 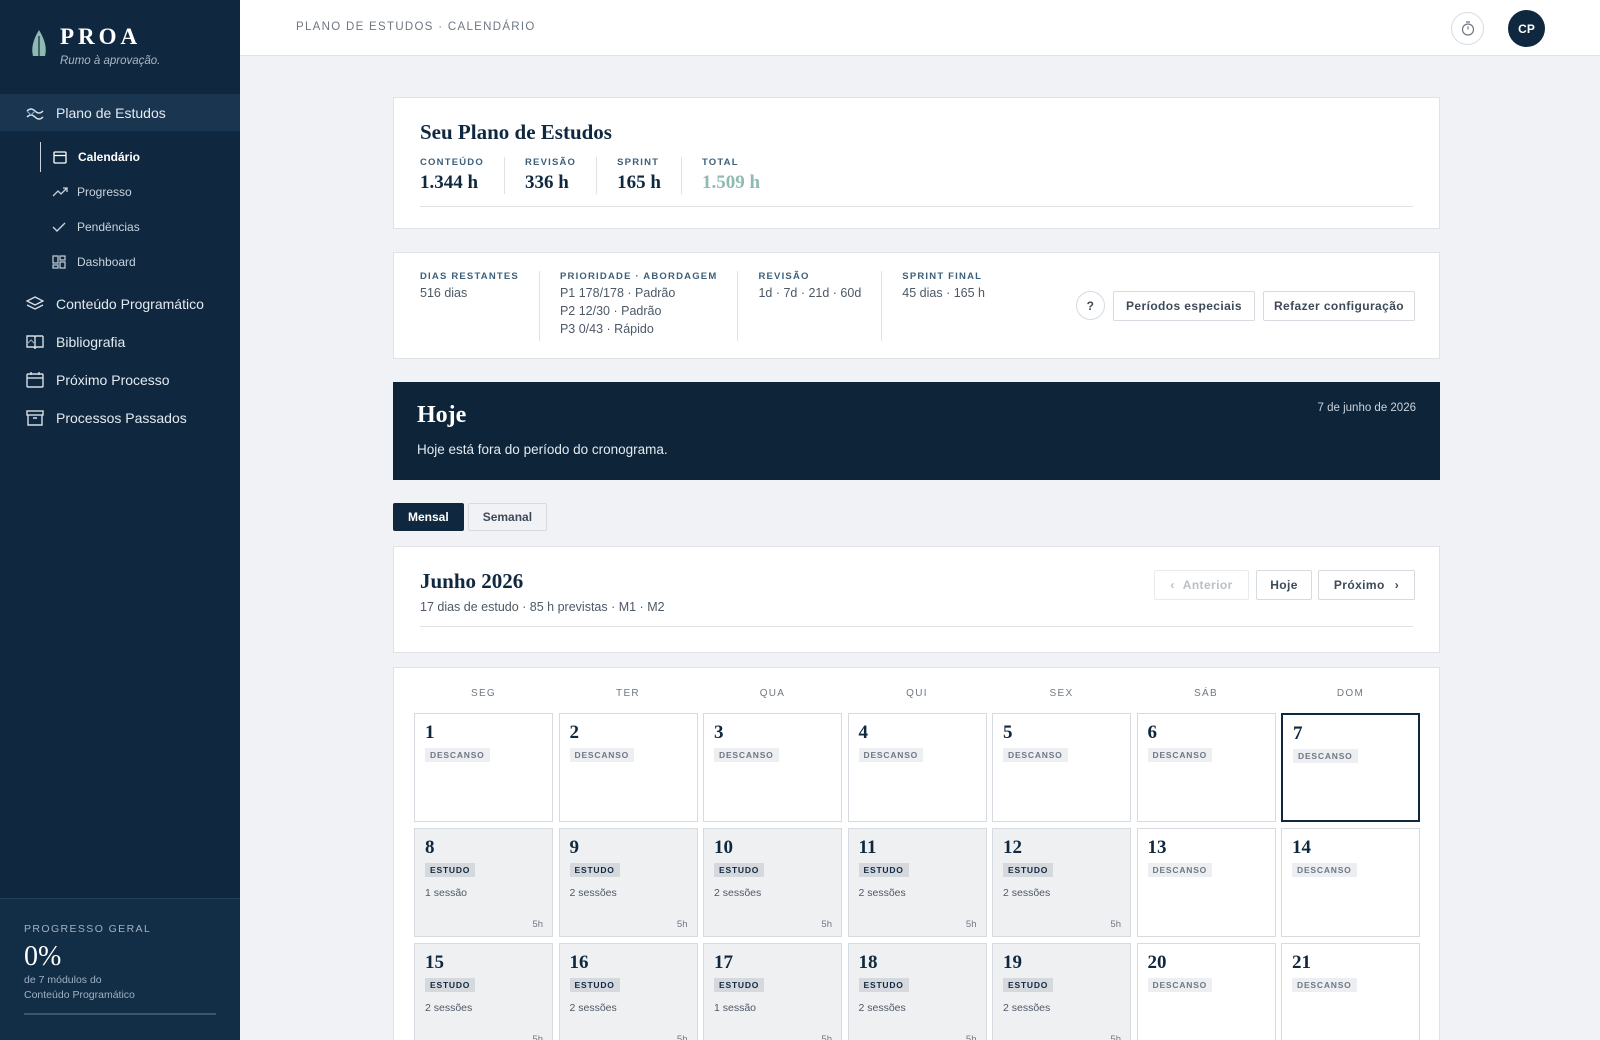 What do you see at coordinates (428, 517) in the screenshot?
I see `tab: Mensal` at bounding box center [428, 517].